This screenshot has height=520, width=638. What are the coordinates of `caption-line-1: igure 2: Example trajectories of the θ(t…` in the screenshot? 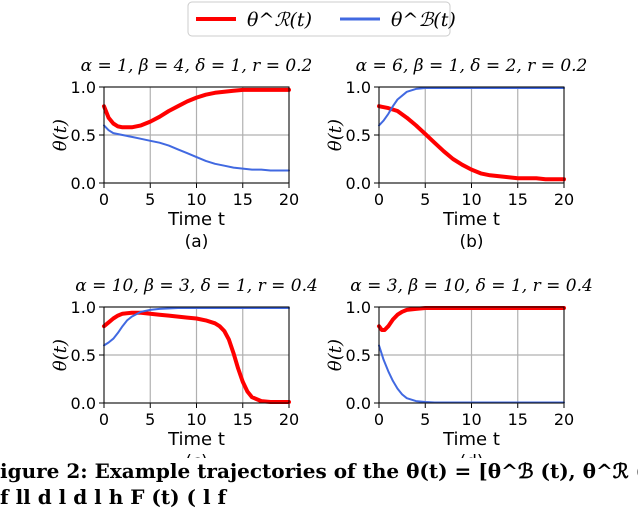 It's located at (319, 471).